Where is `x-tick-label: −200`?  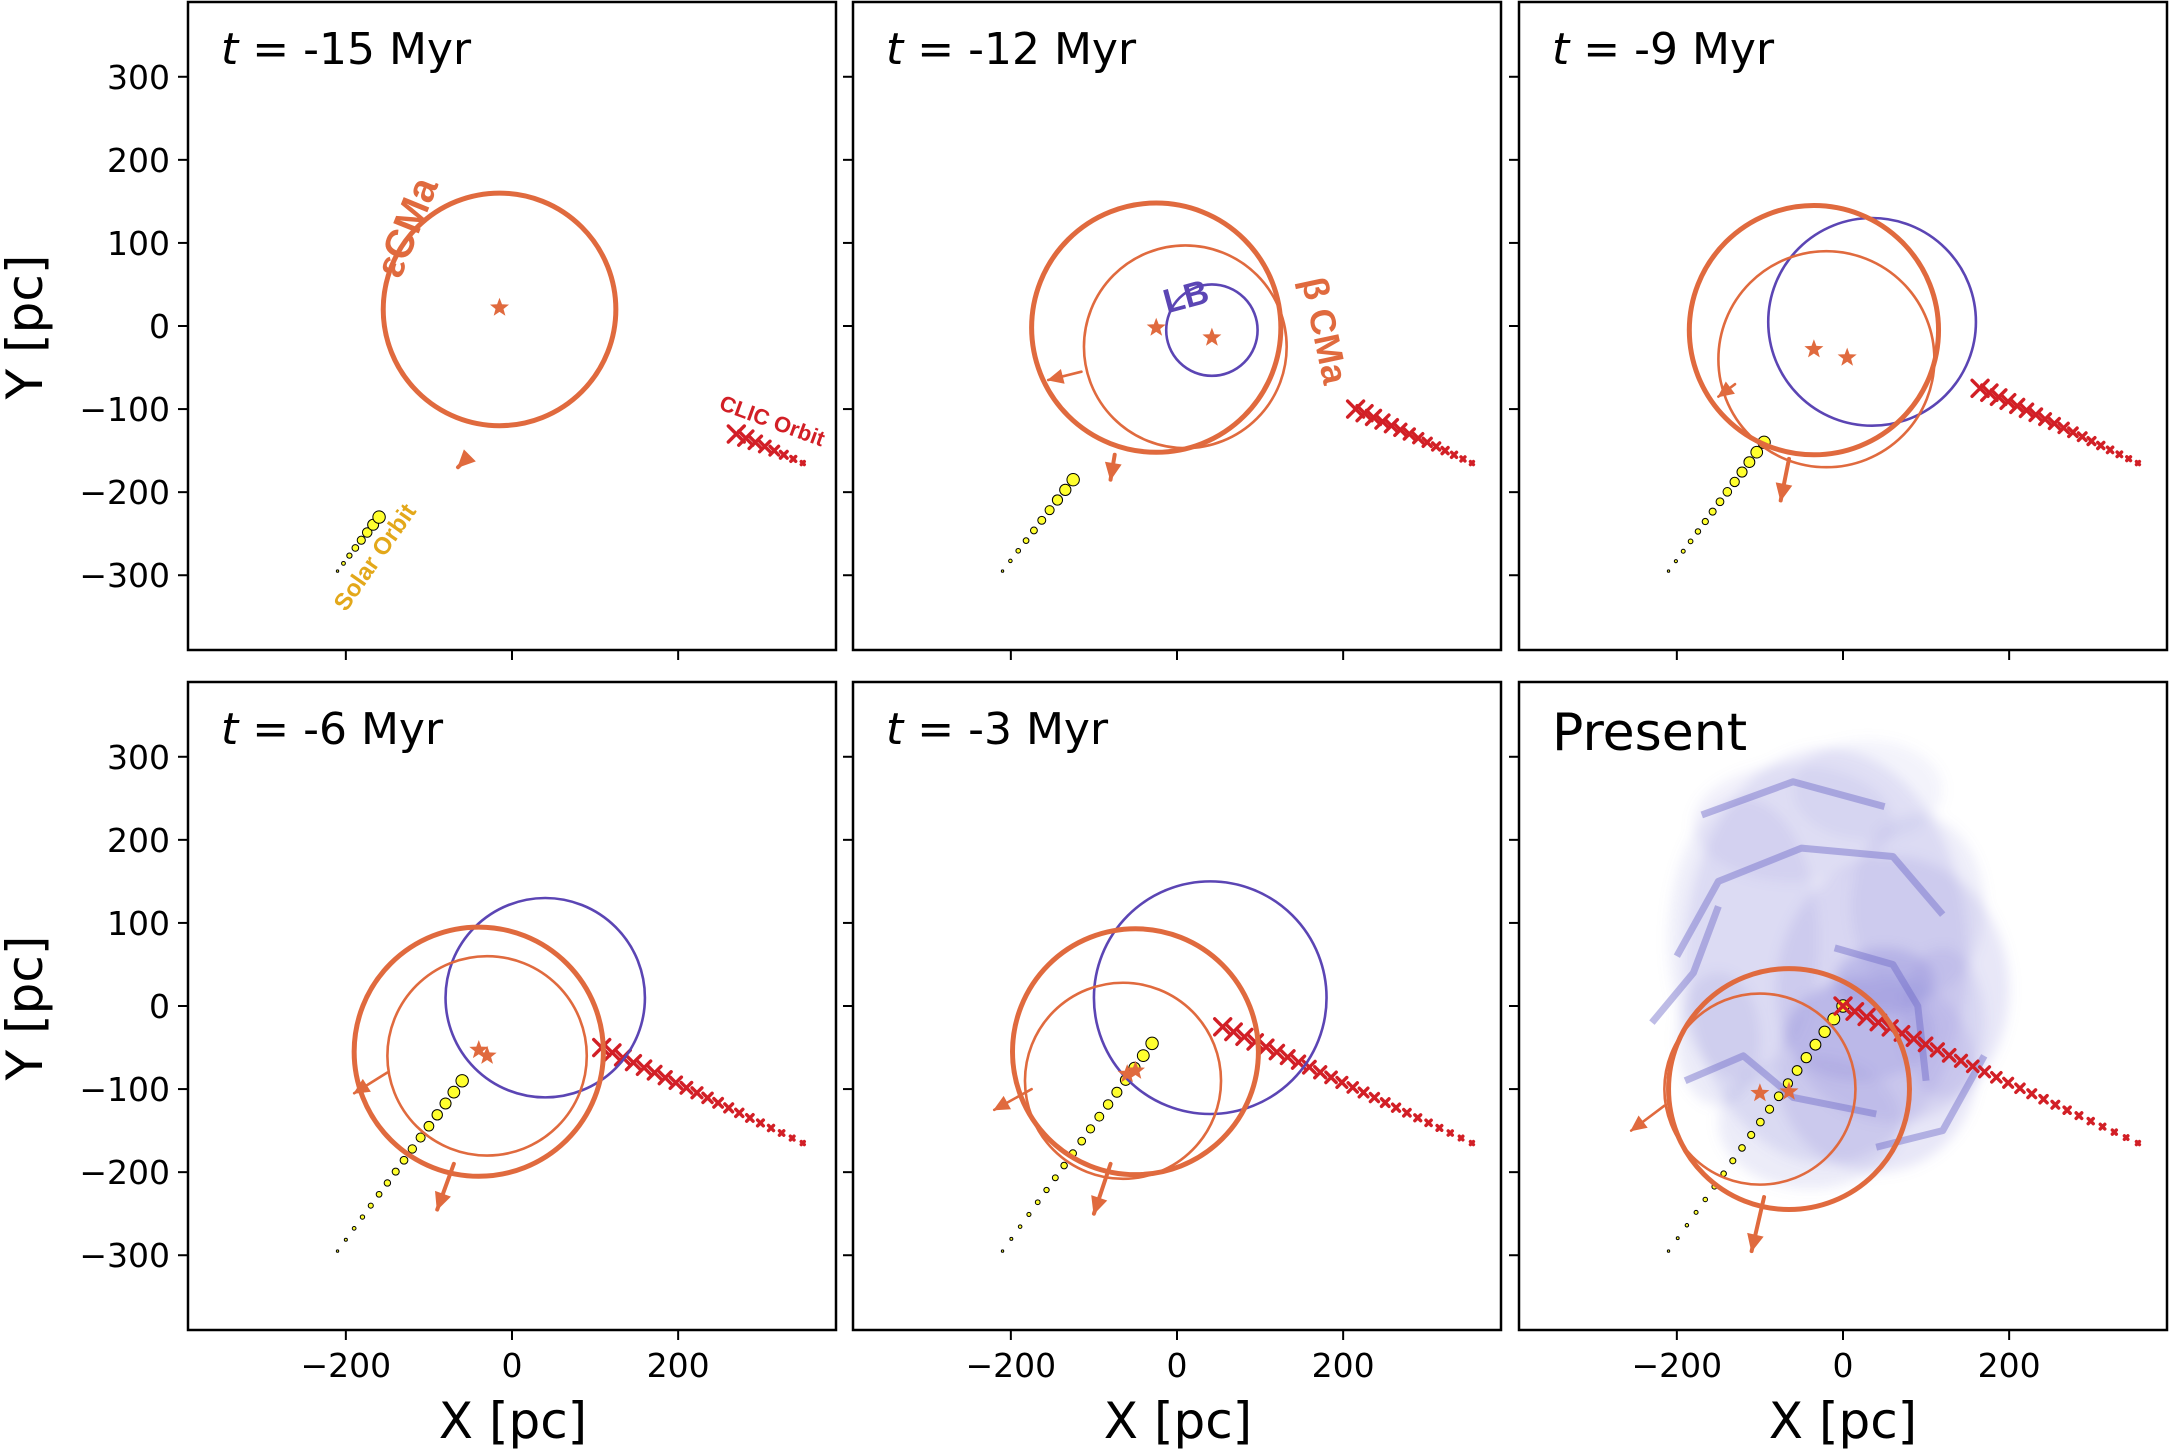 x-tick-label: −200 is located at coordinates (1011, 1365).